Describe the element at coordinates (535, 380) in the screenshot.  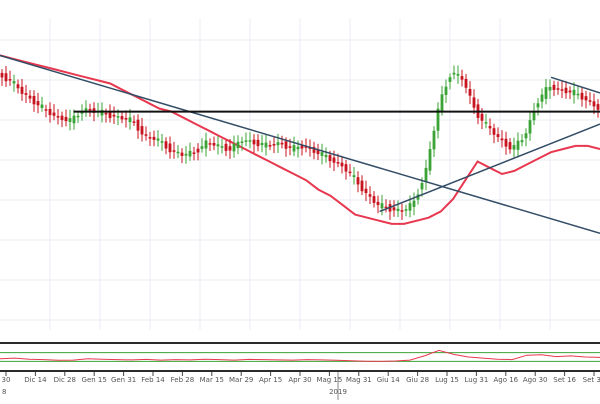
I see `x-tick-label: Ago 30` at that location.